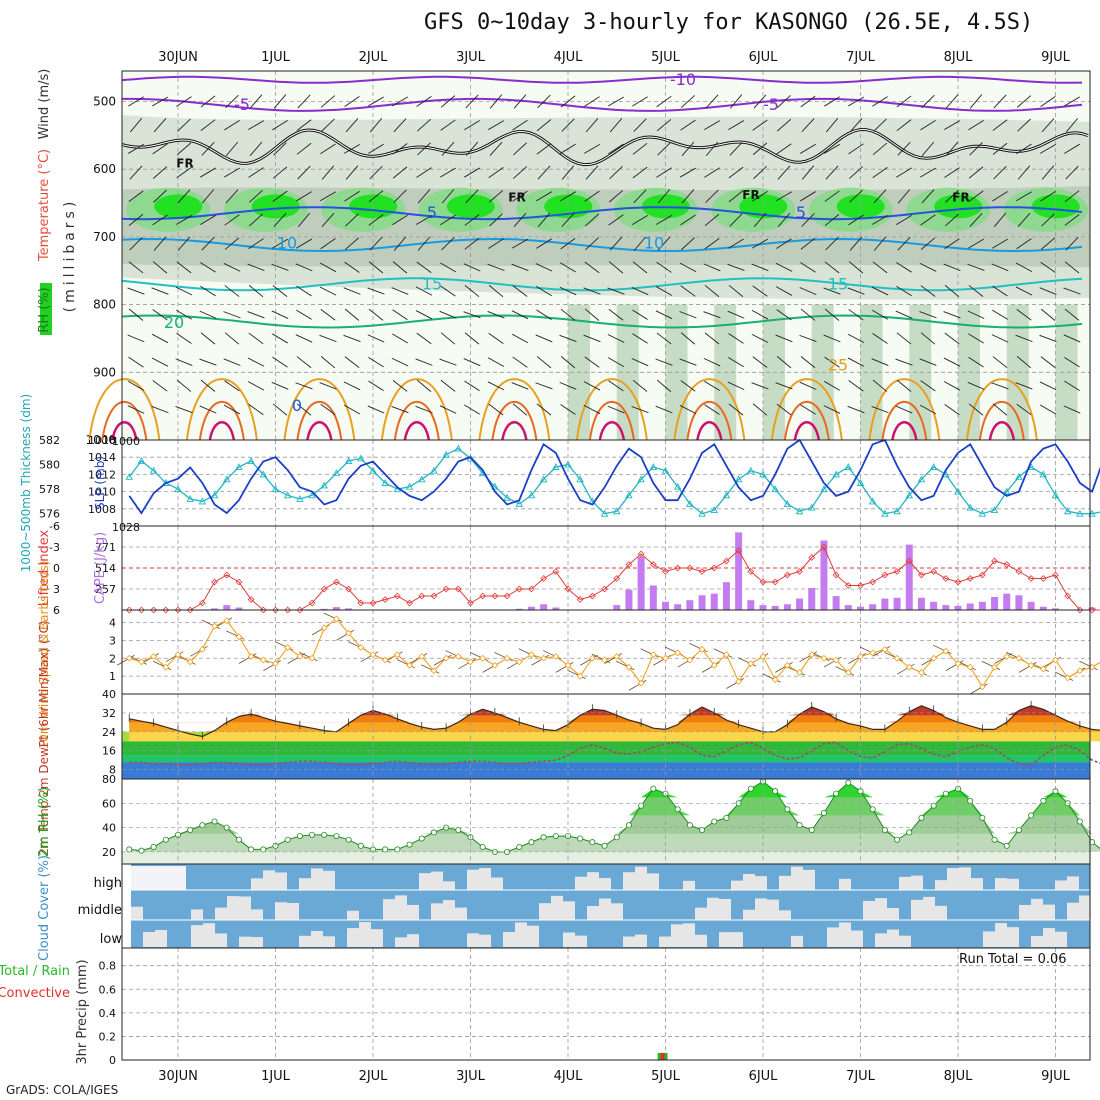  What do you see at coordinates (904, 431) in the screenshot?
I see `surface-isotherm-hot` at bounding box center [904, 431].